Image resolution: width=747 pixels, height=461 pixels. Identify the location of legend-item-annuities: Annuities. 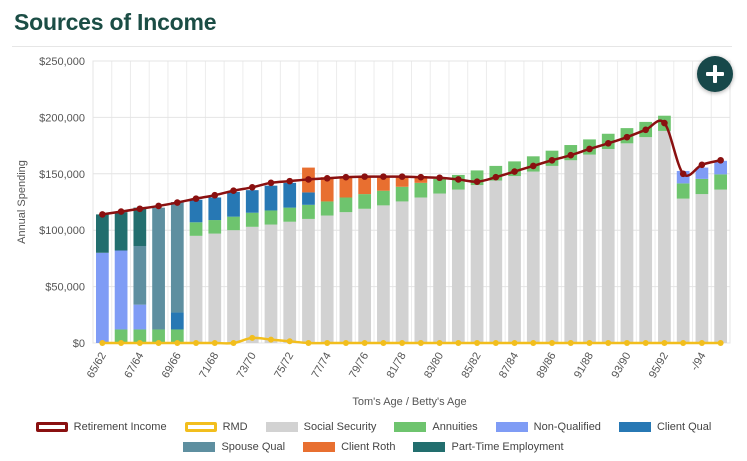
(436, 427).